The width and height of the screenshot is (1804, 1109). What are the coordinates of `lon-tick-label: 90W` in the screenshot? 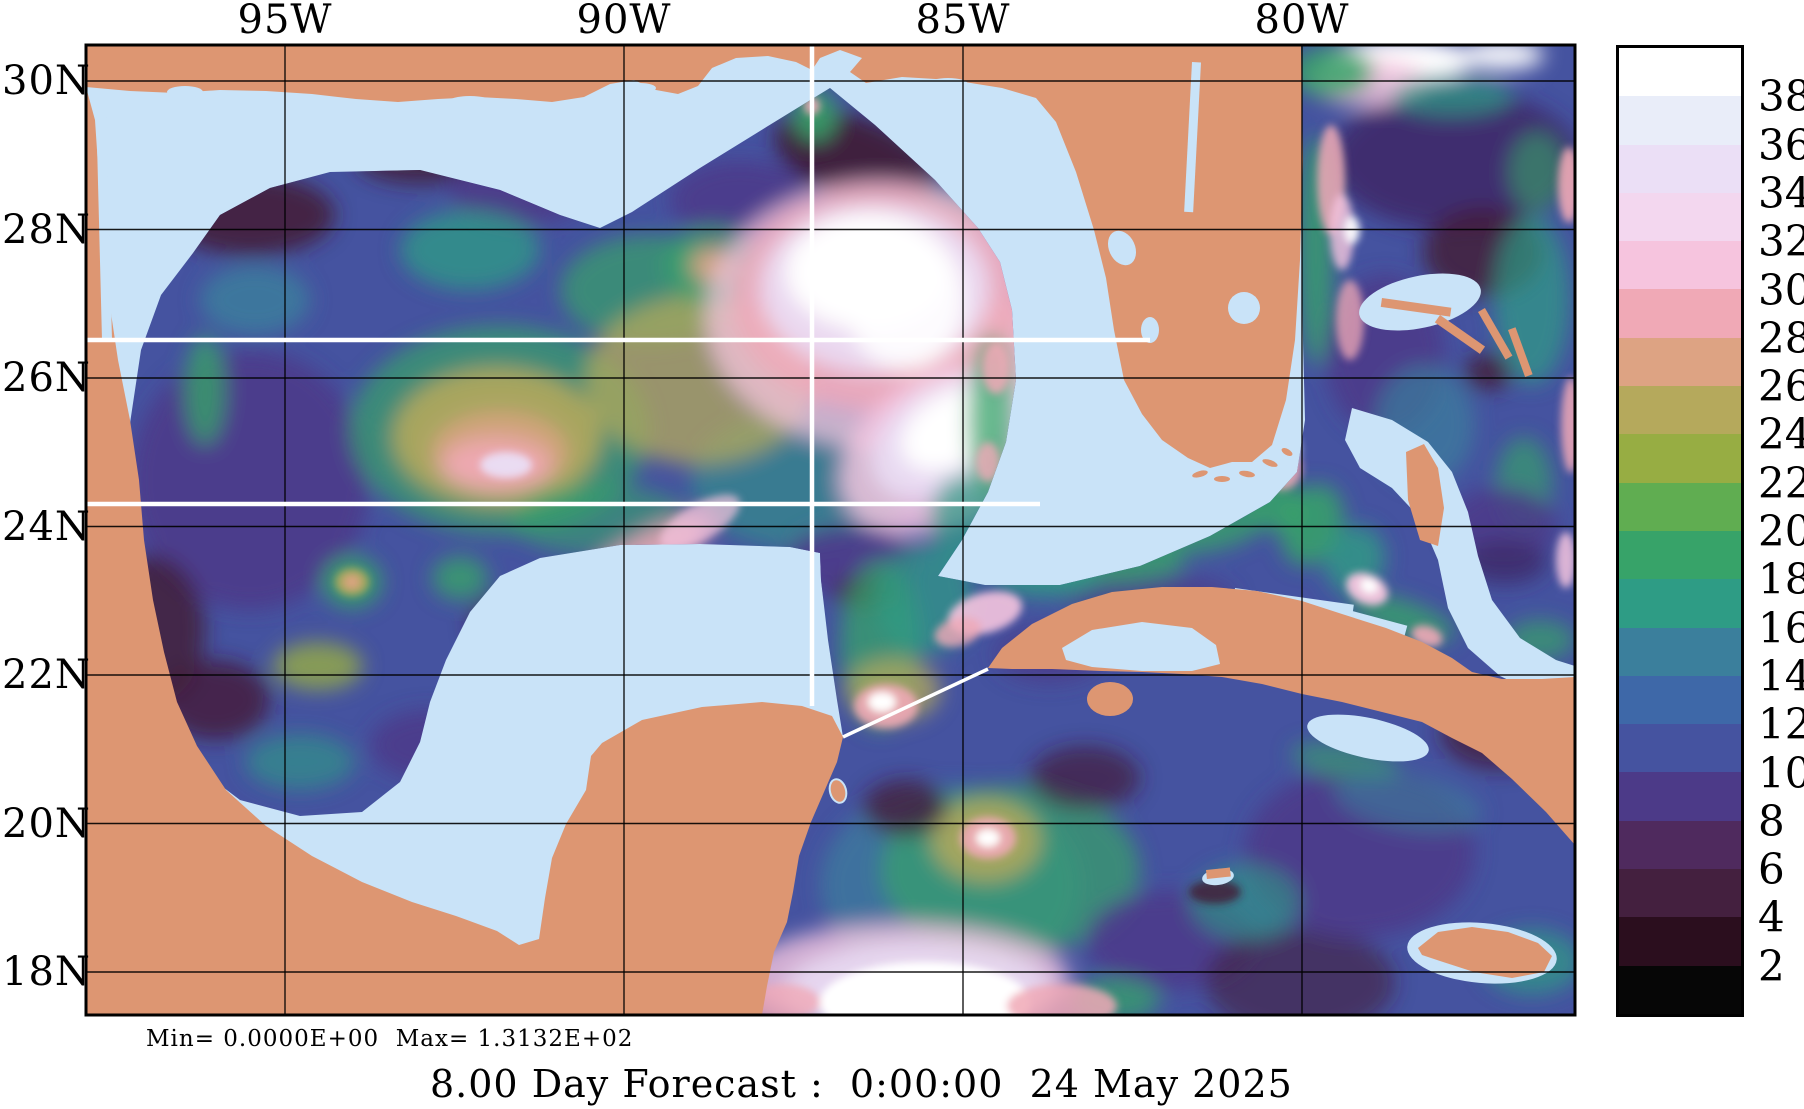 It's located at (624, 21).